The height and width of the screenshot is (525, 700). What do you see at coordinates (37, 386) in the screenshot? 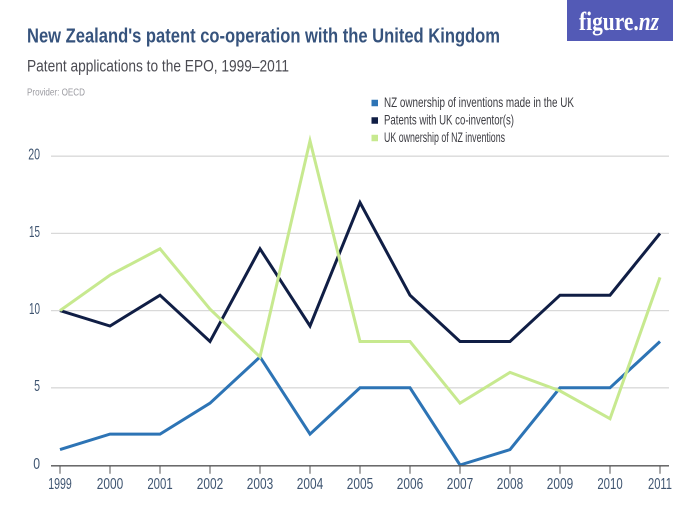
I see `svg-text: 5` at bounding box center [37, 386].